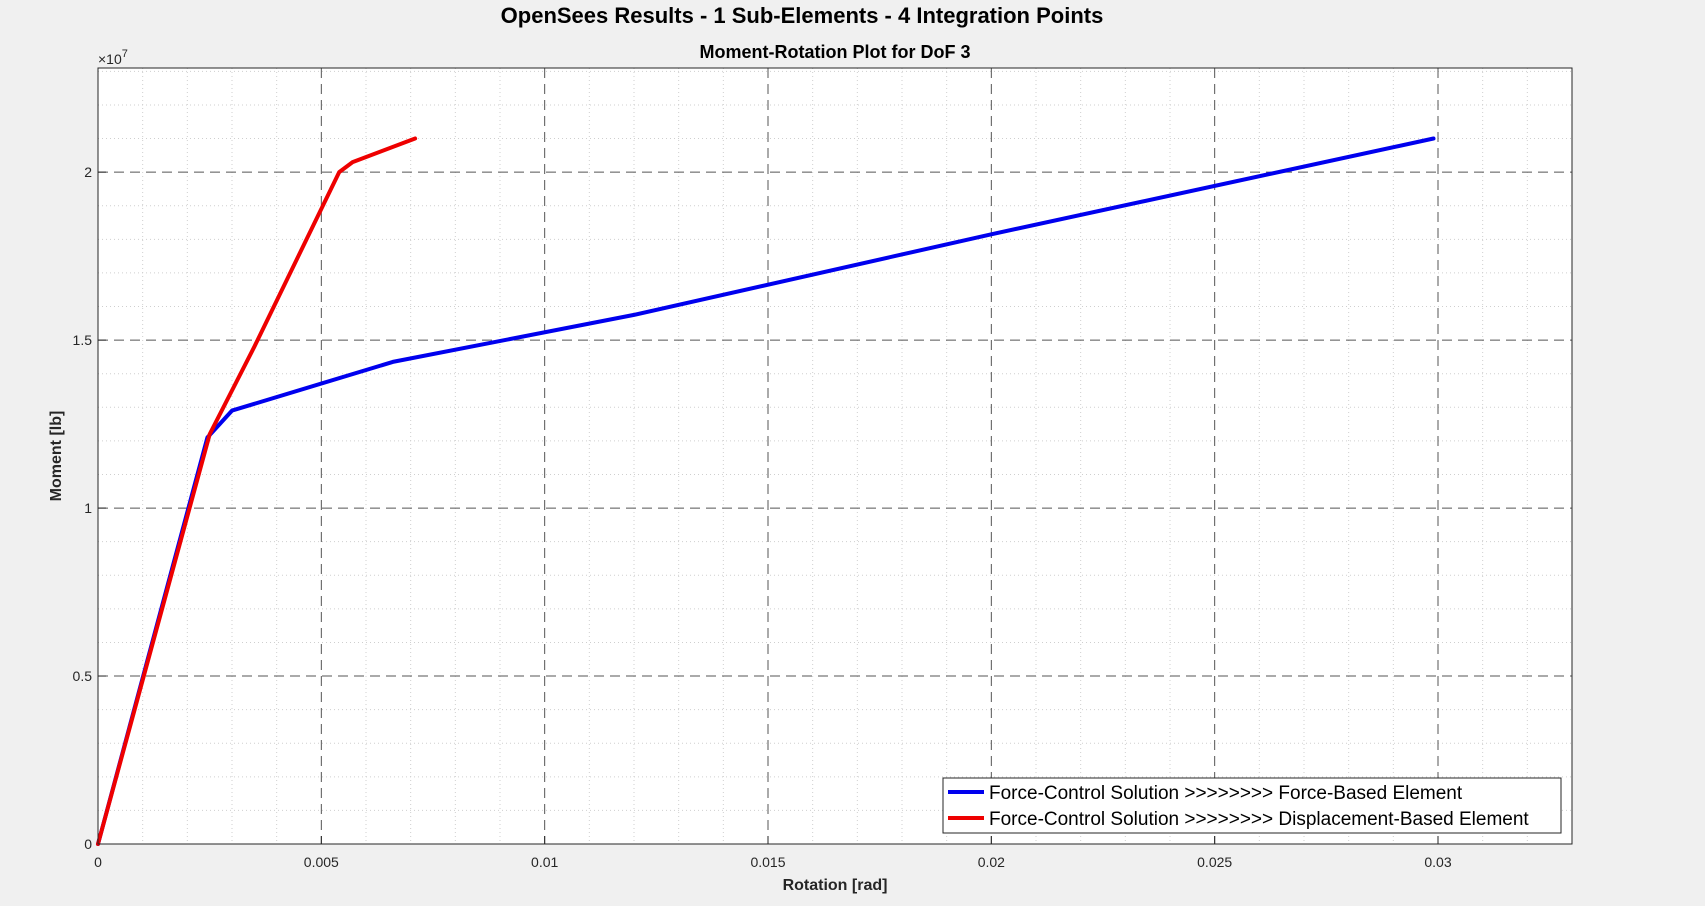 The height and width of the screenshot is (906, 1705). What do you see at coordinates (88, 172) in the screenshot?
I see `y-tick-label: 2` at bounding box center [88, 172].